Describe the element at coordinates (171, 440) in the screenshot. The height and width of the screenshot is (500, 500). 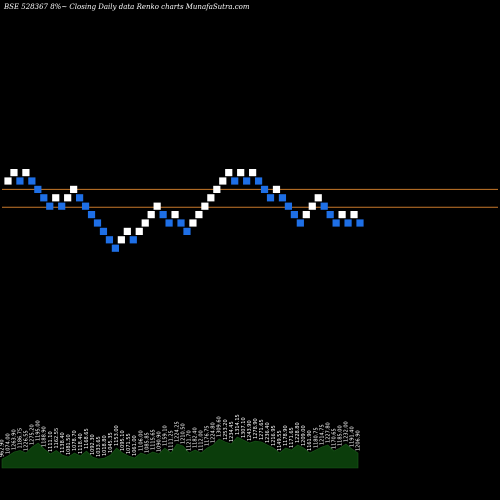
I see `volume-label: 1111.25` at that location.